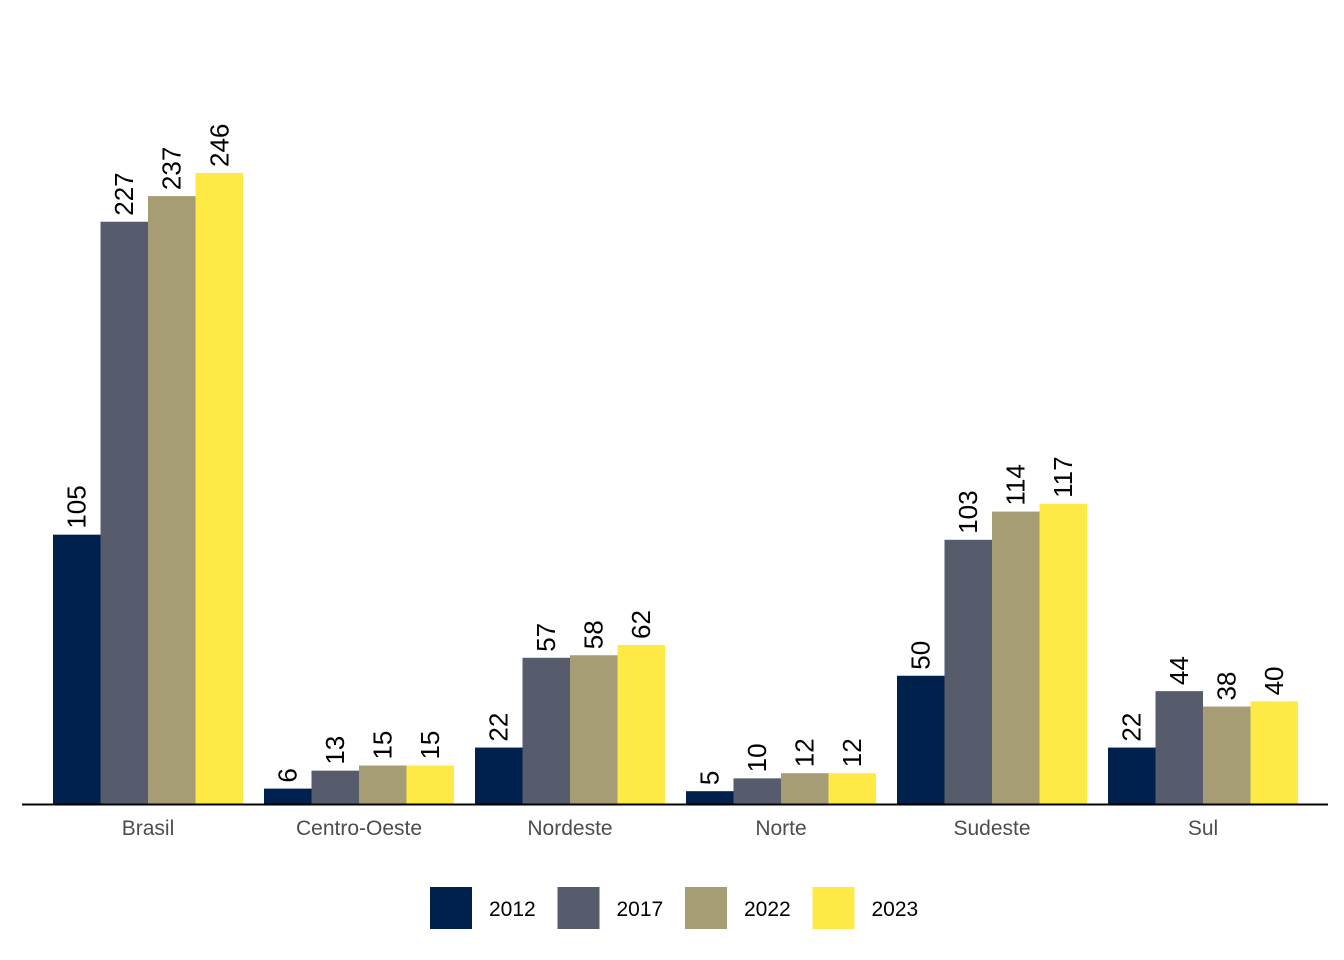 The image size is (1344, 960). What do you see at coordinates (1274, 680) in the screenshot?
I see `value-label: 40` at bounding box center [1274, 680].